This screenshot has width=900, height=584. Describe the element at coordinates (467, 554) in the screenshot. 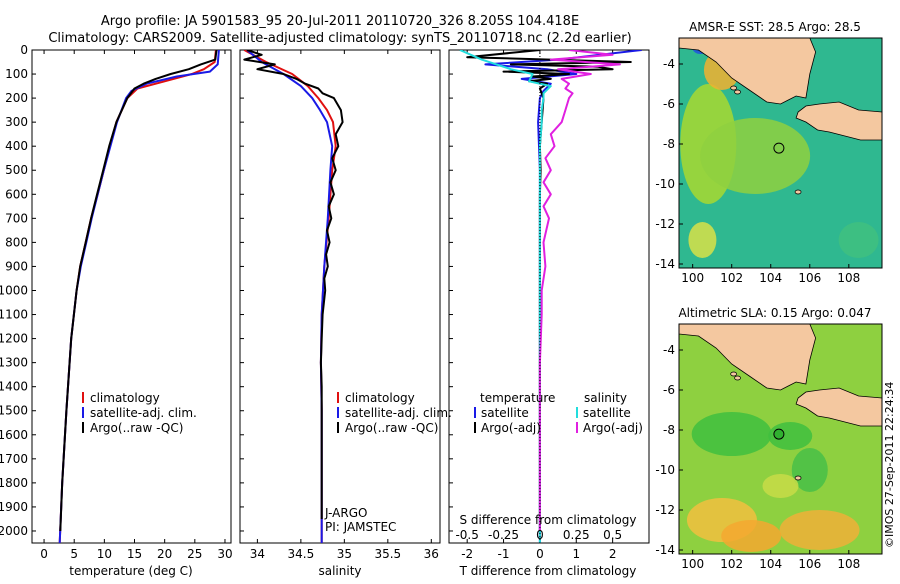

I see `difference-xtick-label: -2` at that location.